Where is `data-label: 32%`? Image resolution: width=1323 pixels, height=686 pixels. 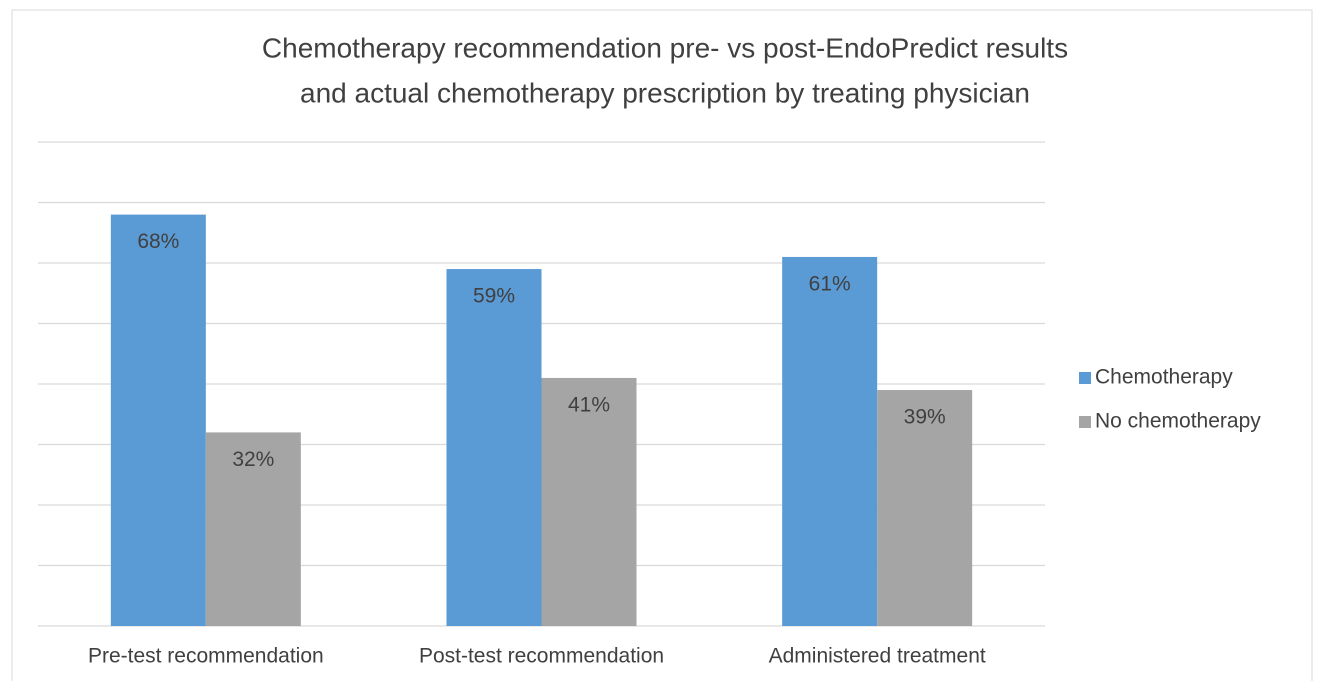
data-label: 32% is located at coordinates (253, 459).